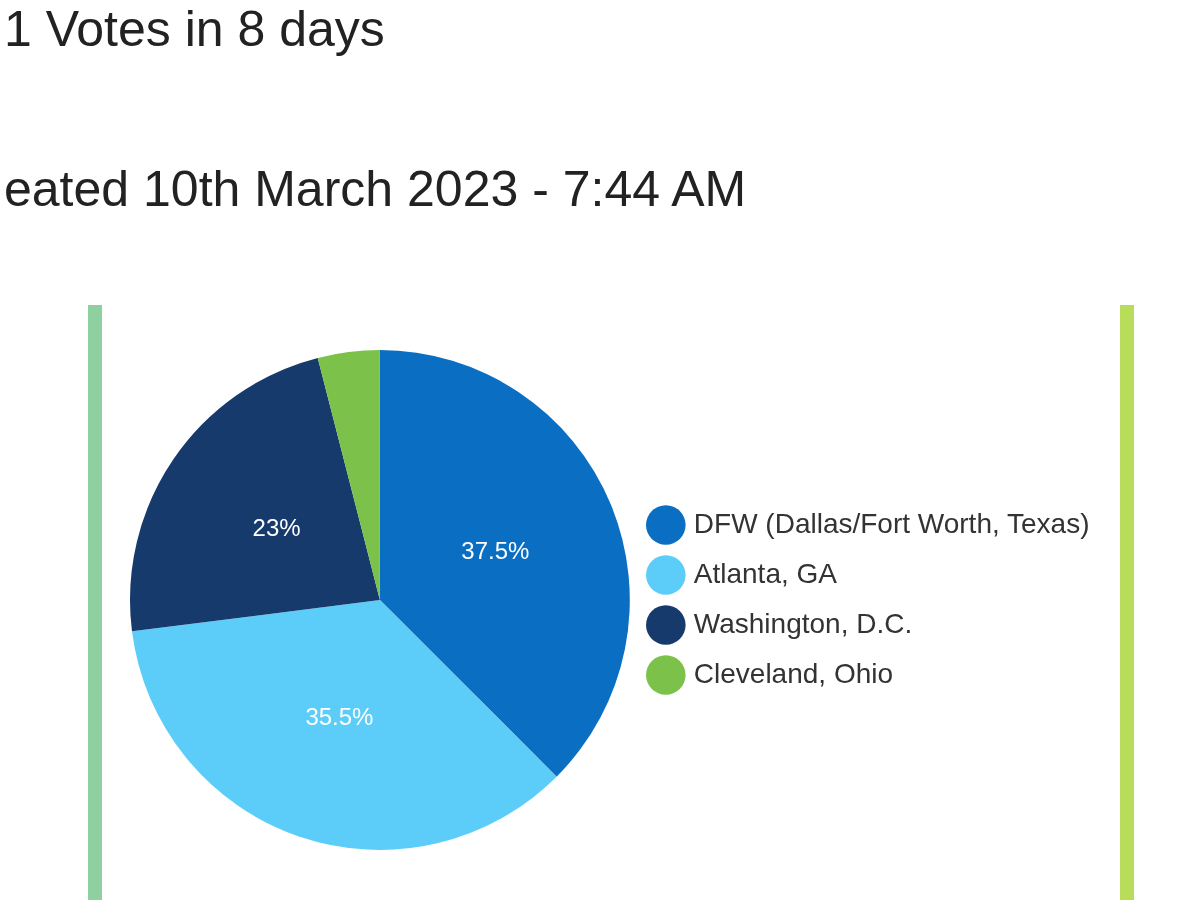 The width and height of the screenshot is (1200, 900). What do you see at coordinates (803, 623) in the screenshot?
I see `legend-label: Washington, D.C.` at bounding box center [803, 623].